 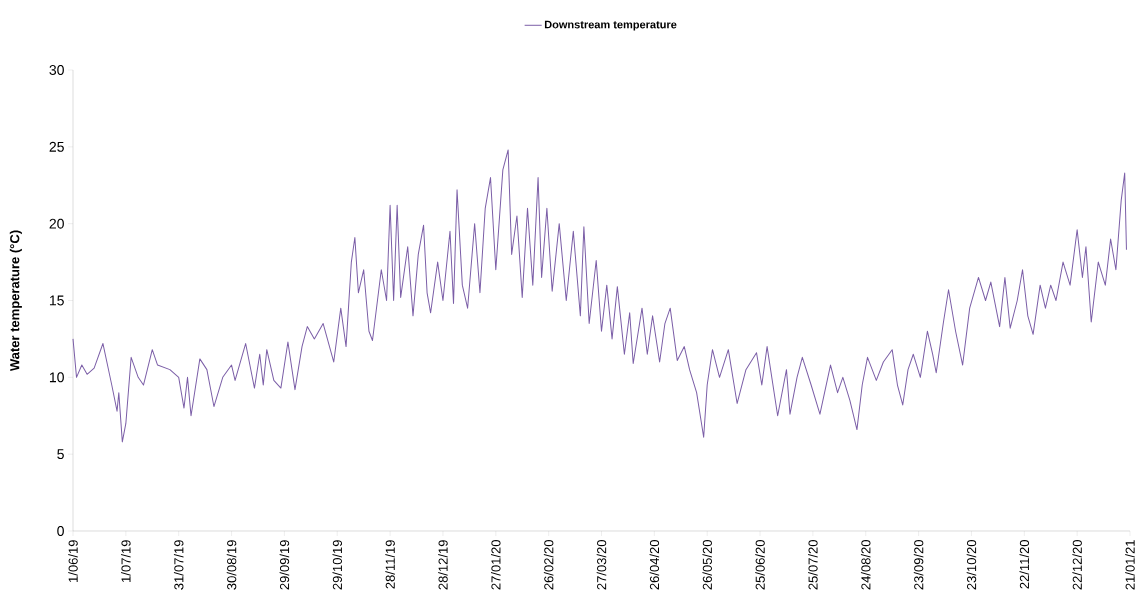 What do you see at coordinates (601, 565) in the screenshot?
I see `x-tick-label: 27/03/20` at bounding box center [601, 565].